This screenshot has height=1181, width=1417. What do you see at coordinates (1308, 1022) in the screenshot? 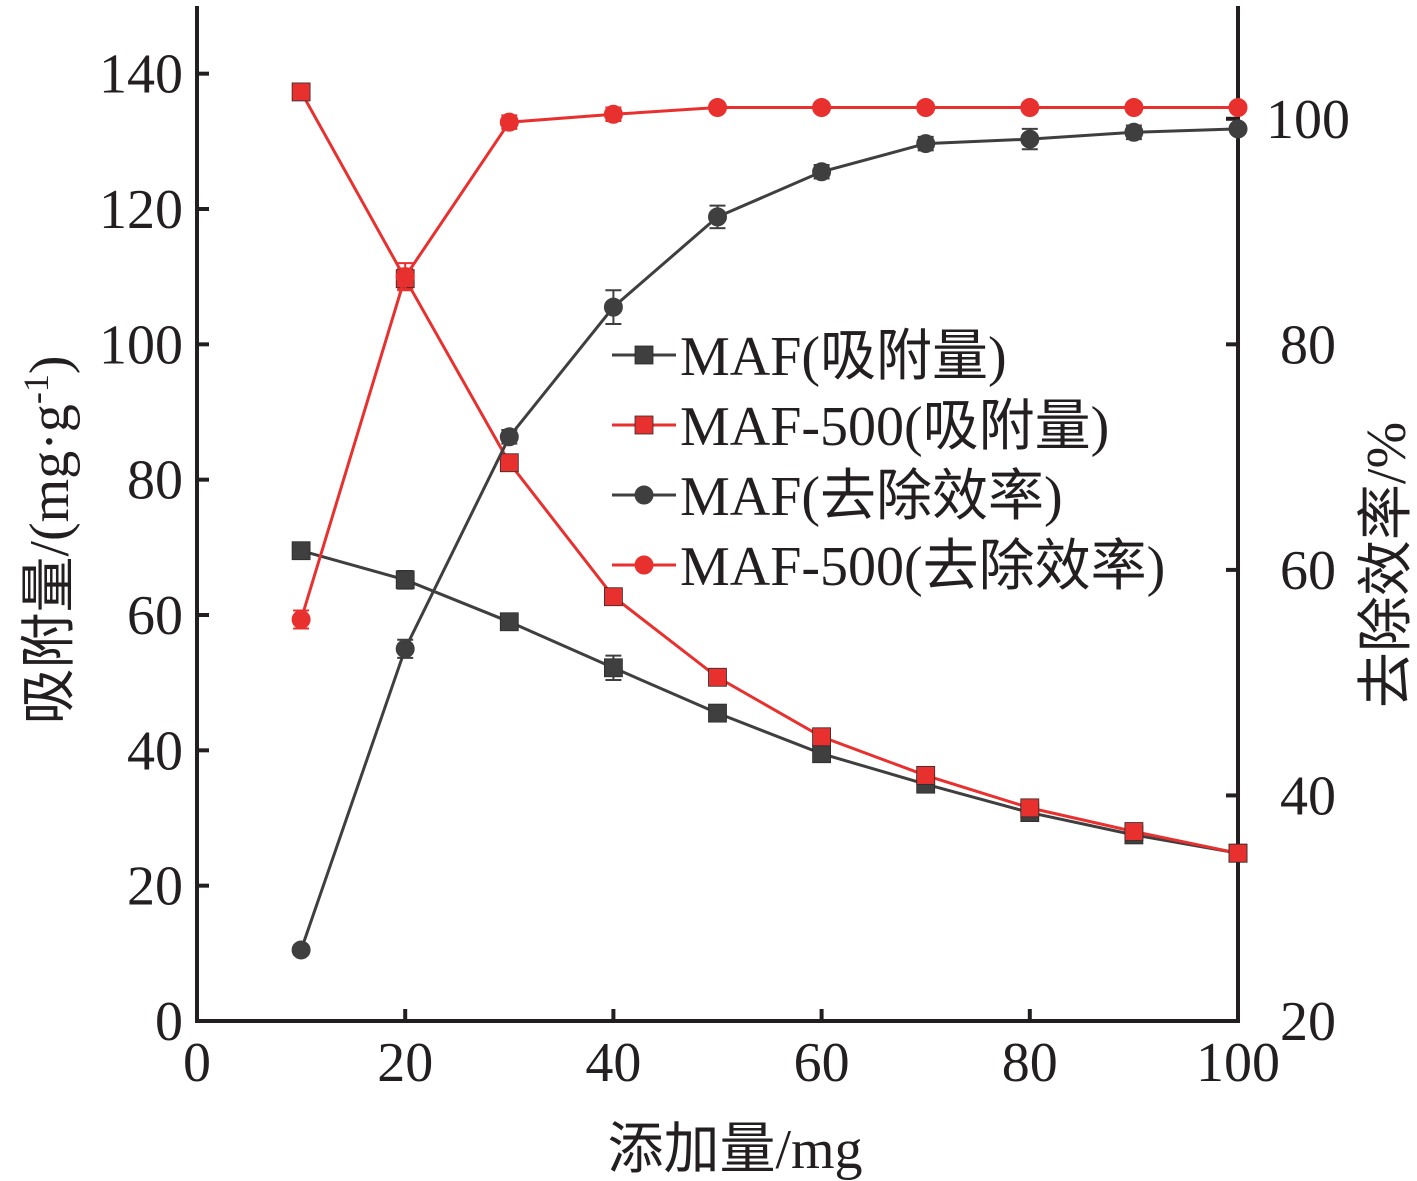
I see `right-y-tick-label: 20` at bounding box center [1308, 1022].